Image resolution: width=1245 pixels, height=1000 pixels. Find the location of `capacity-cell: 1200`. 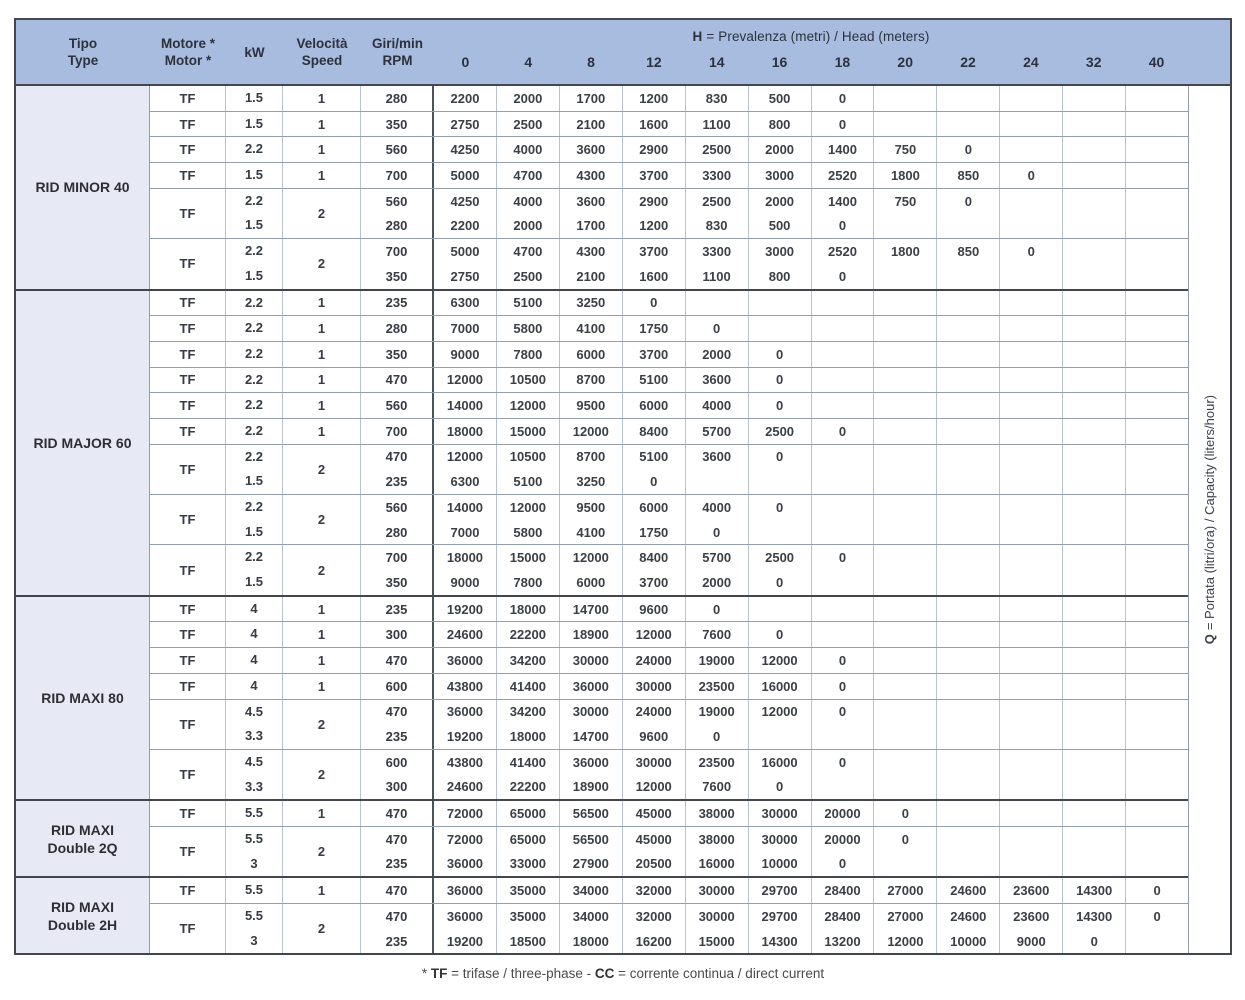

capacity-cell: 1200 is located at coordinates (654, 98).